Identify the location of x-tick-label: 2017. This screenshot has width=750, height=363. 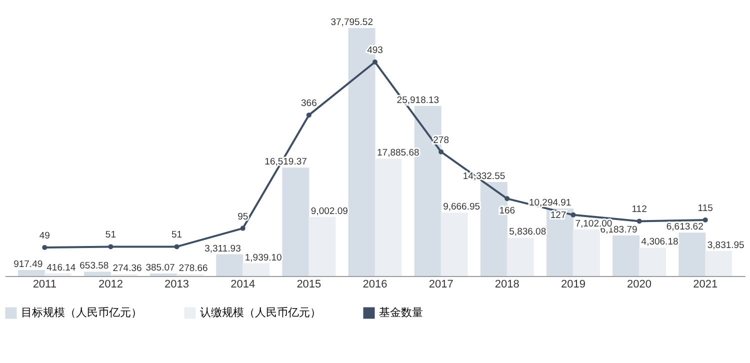
(441, 284).